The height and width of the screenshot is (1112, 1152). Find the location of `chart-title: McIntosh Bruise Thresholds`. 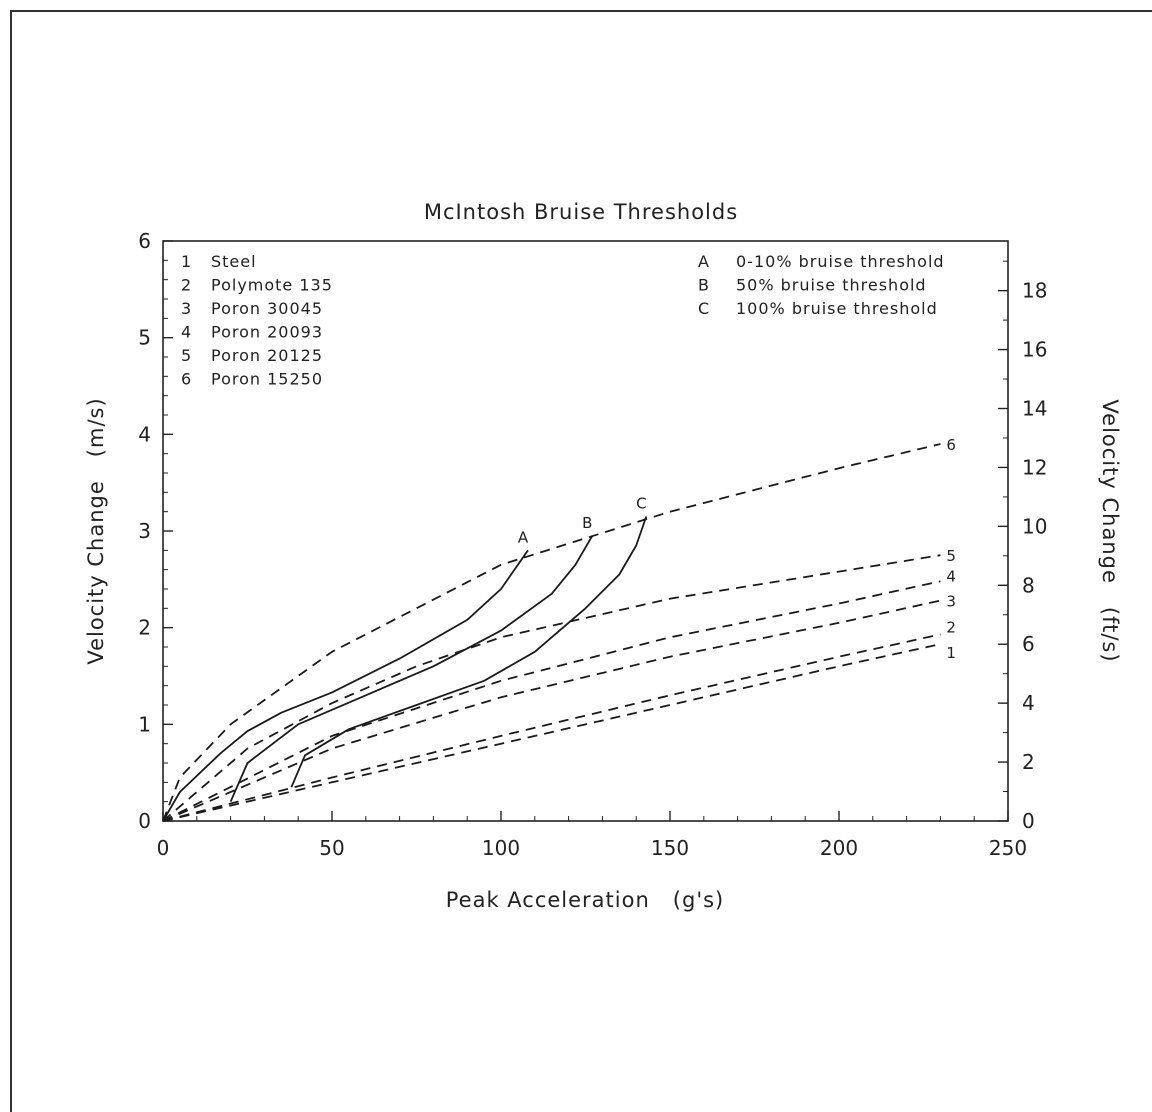

chart-title: McIntosh Bruise Thresholds is located at coordinates (581, 212).